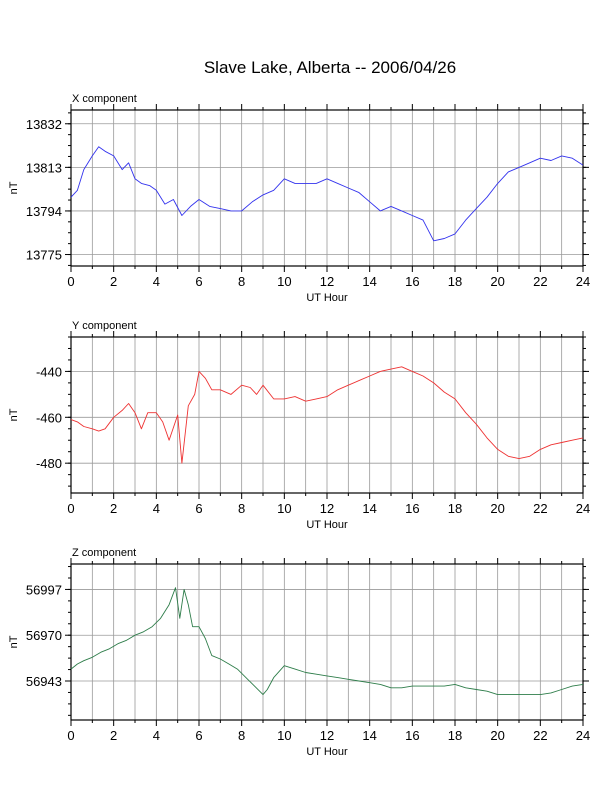 The image size is (612, 792). What do you see at coordinates (241, 735) in the screenshot?
I see `panel-3-x-tick-label: 8` at bounding box center [241, 735].